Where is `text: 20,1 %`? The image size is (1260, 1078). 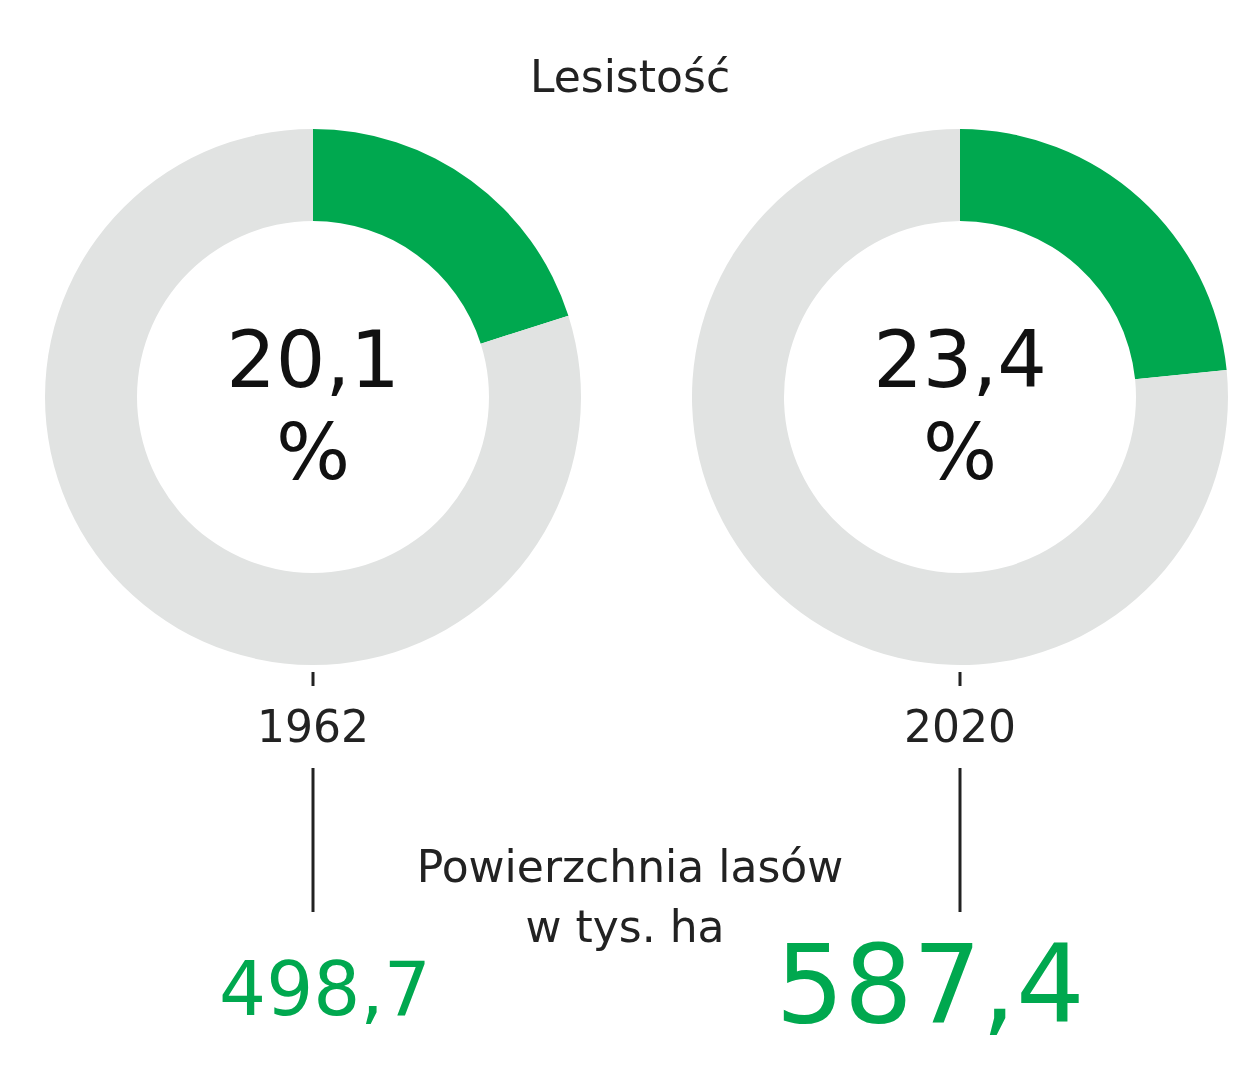
text: 20,1 % is located at coordinates (313, 406).